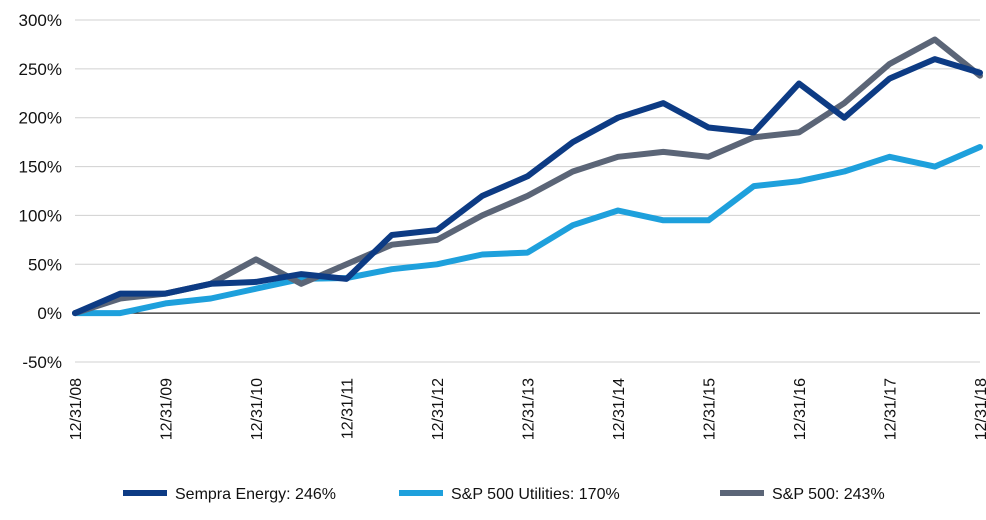 Image resolution: width=986 pixels, height=520 pixels. I want to click on y-tick-label: 0%, so click(49, 313).